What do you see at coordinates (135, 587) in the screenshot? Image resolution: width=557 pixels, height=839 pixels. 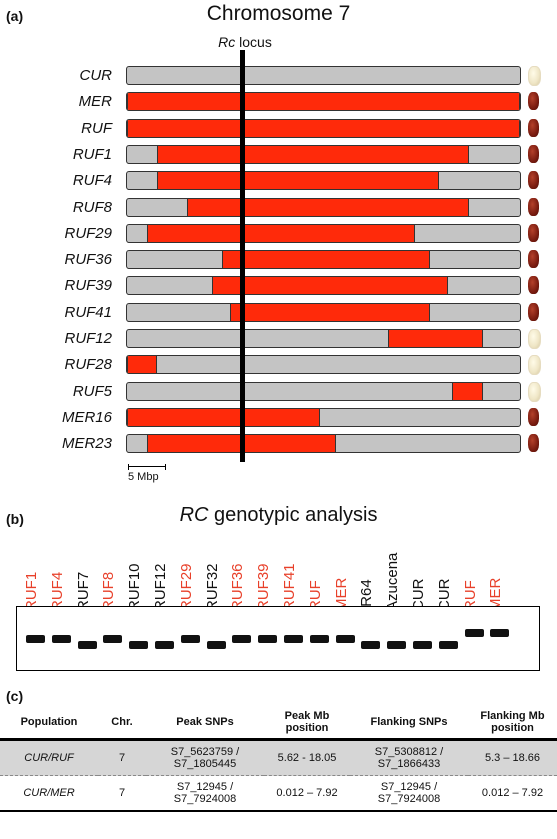 I see `lane-label: RUF10` at bounding box center [135, 587].